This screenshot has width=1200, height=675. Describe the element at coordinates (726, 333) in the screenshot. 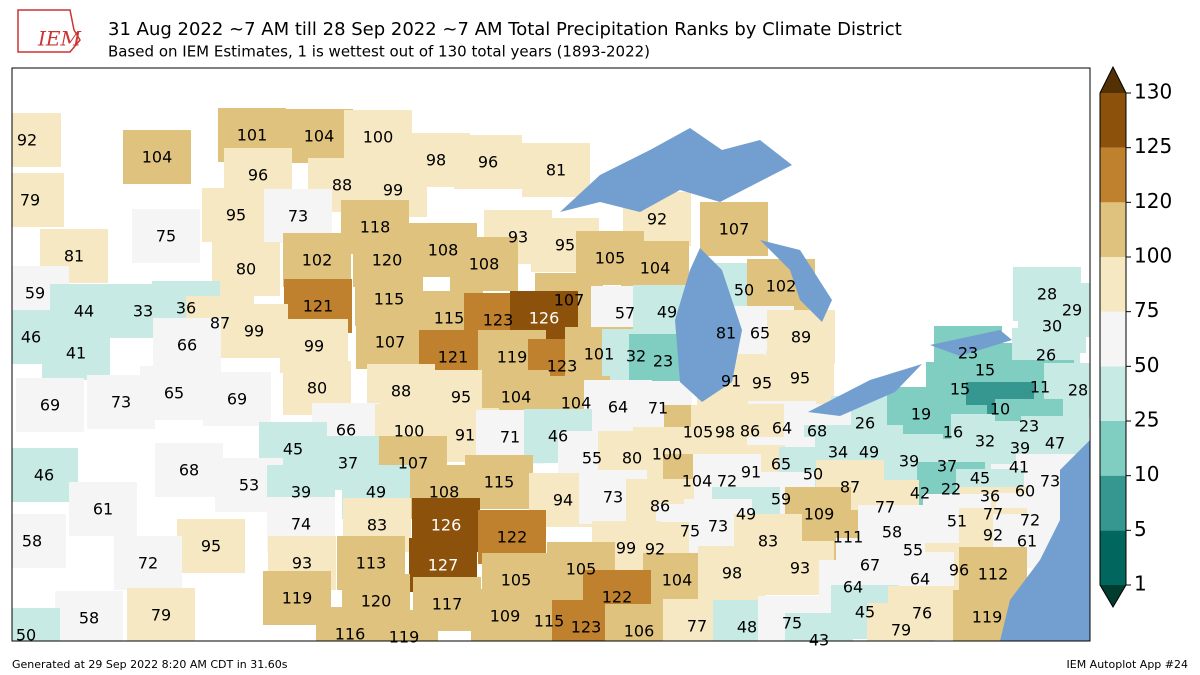

I see `rank-label: 81` at that location.